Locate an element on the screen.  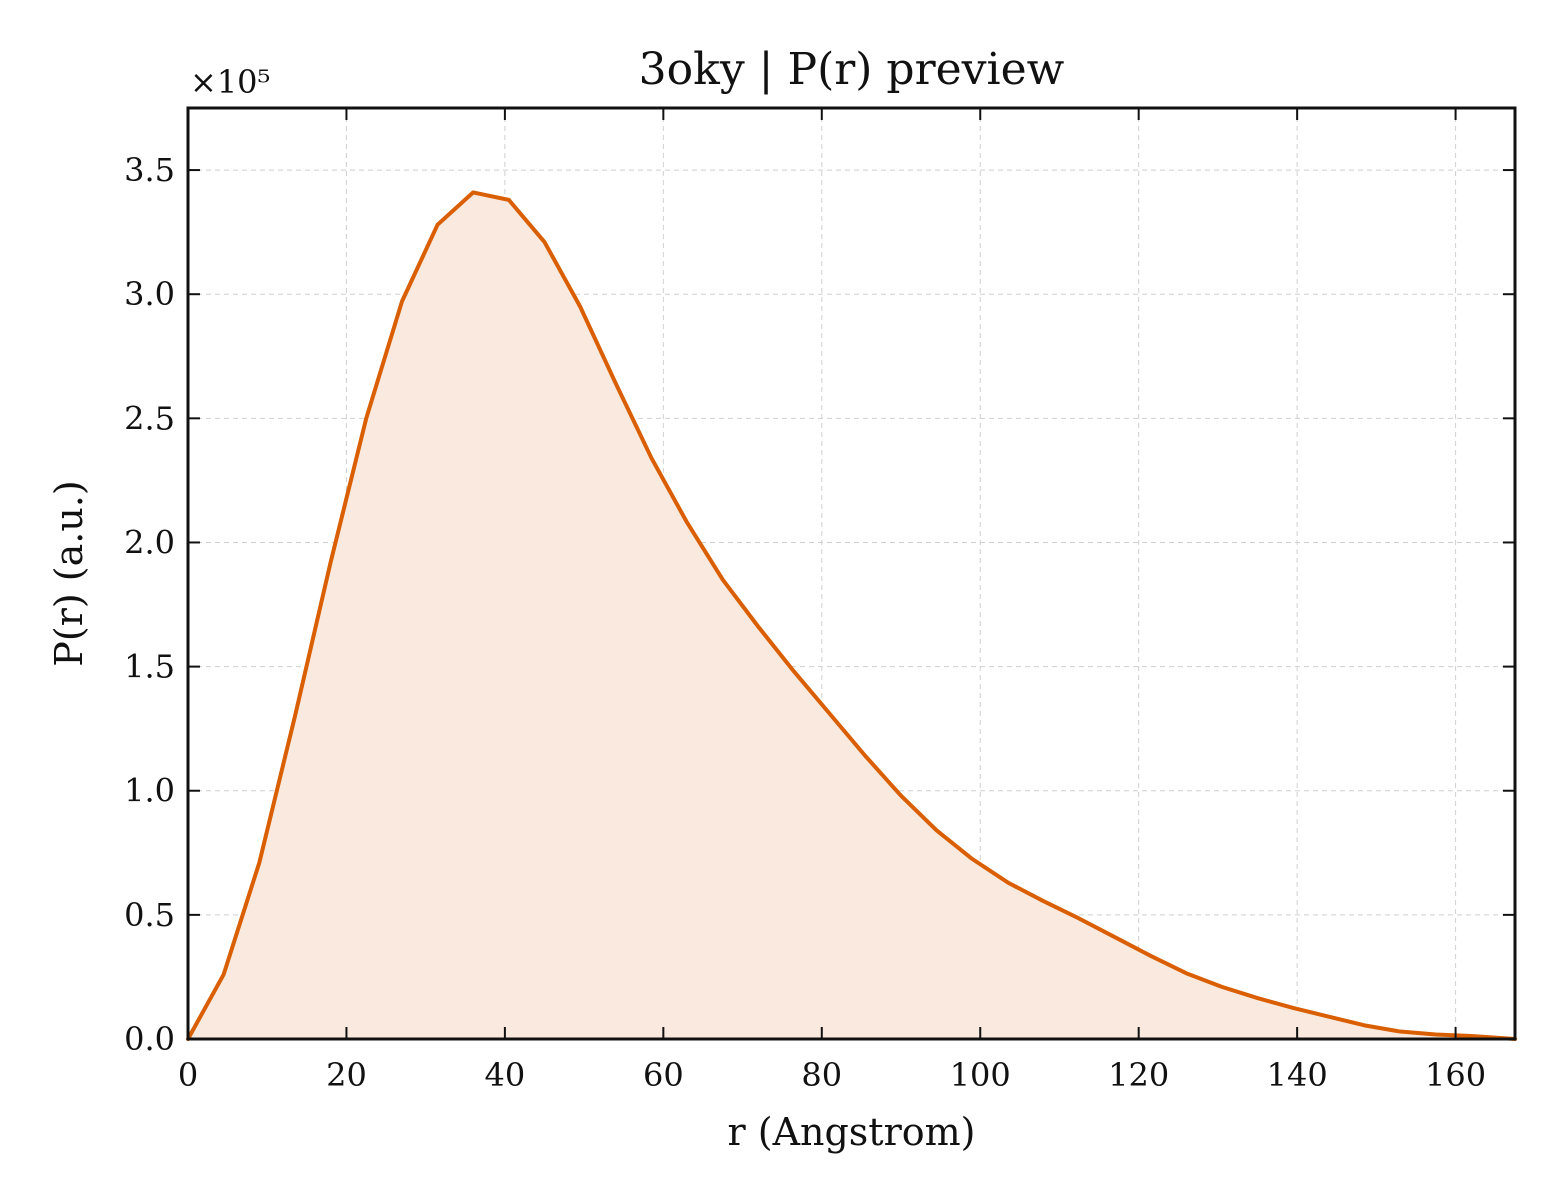
y-tick-label: 2.5 is located at coordinates (149, 418).